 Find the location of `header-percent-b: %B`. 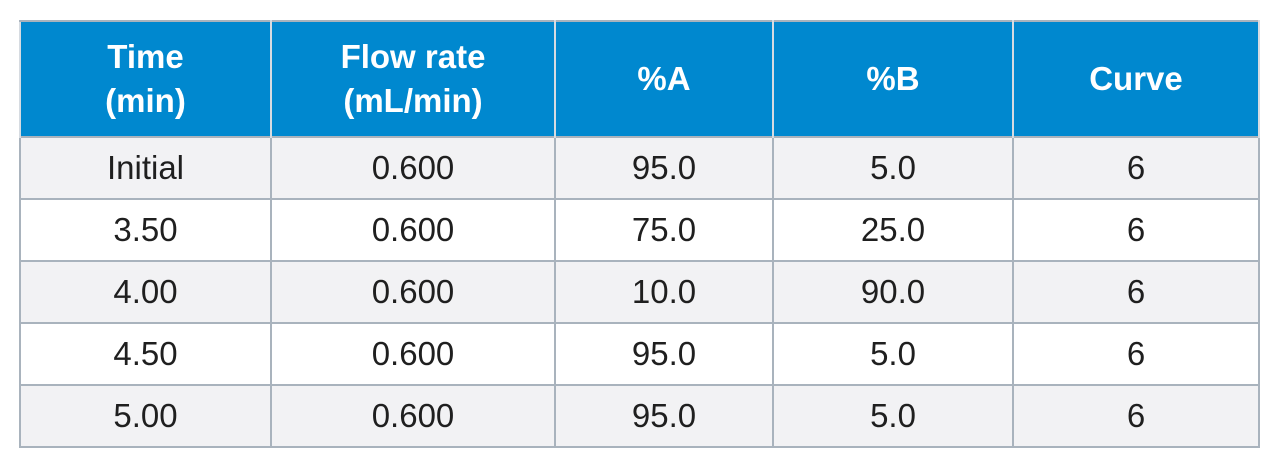

header-percent-b: %B is located at coordinates (893, 78).